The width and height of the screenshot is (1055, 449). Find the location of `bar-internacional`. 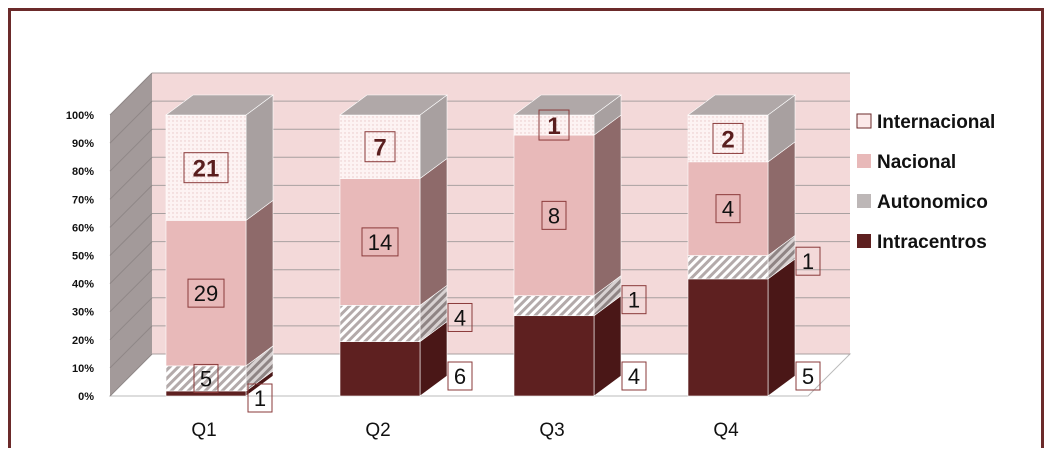

bar-internacional is located at coordinates (380, 146).